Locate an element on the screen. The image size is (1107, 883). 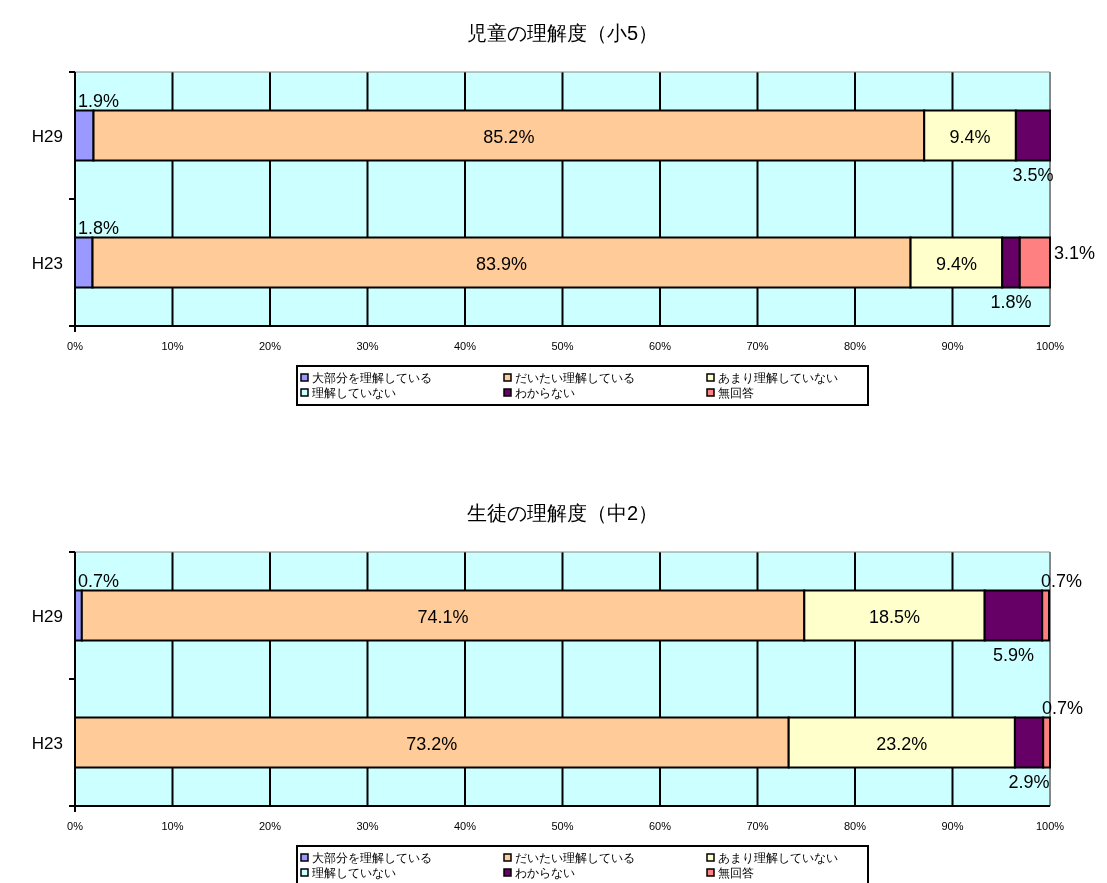
data-label: 2.9% is located at coordinates (1029, 781).